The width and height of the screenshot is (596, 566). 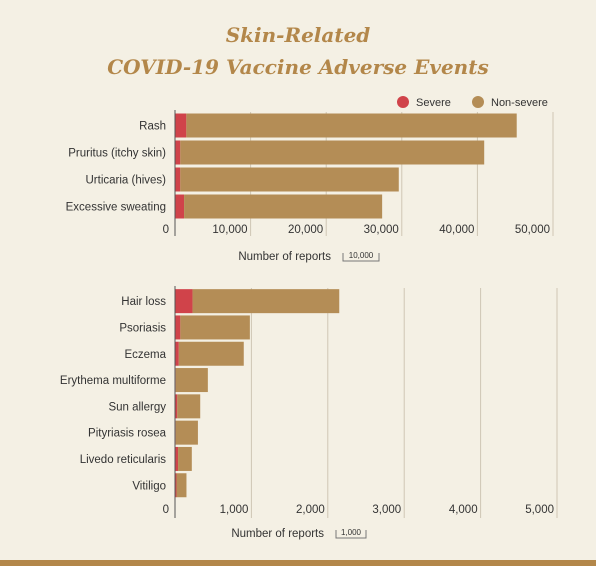 I want to click on chart-title-line-1: Skin-Related, so click(x=298, y=35).